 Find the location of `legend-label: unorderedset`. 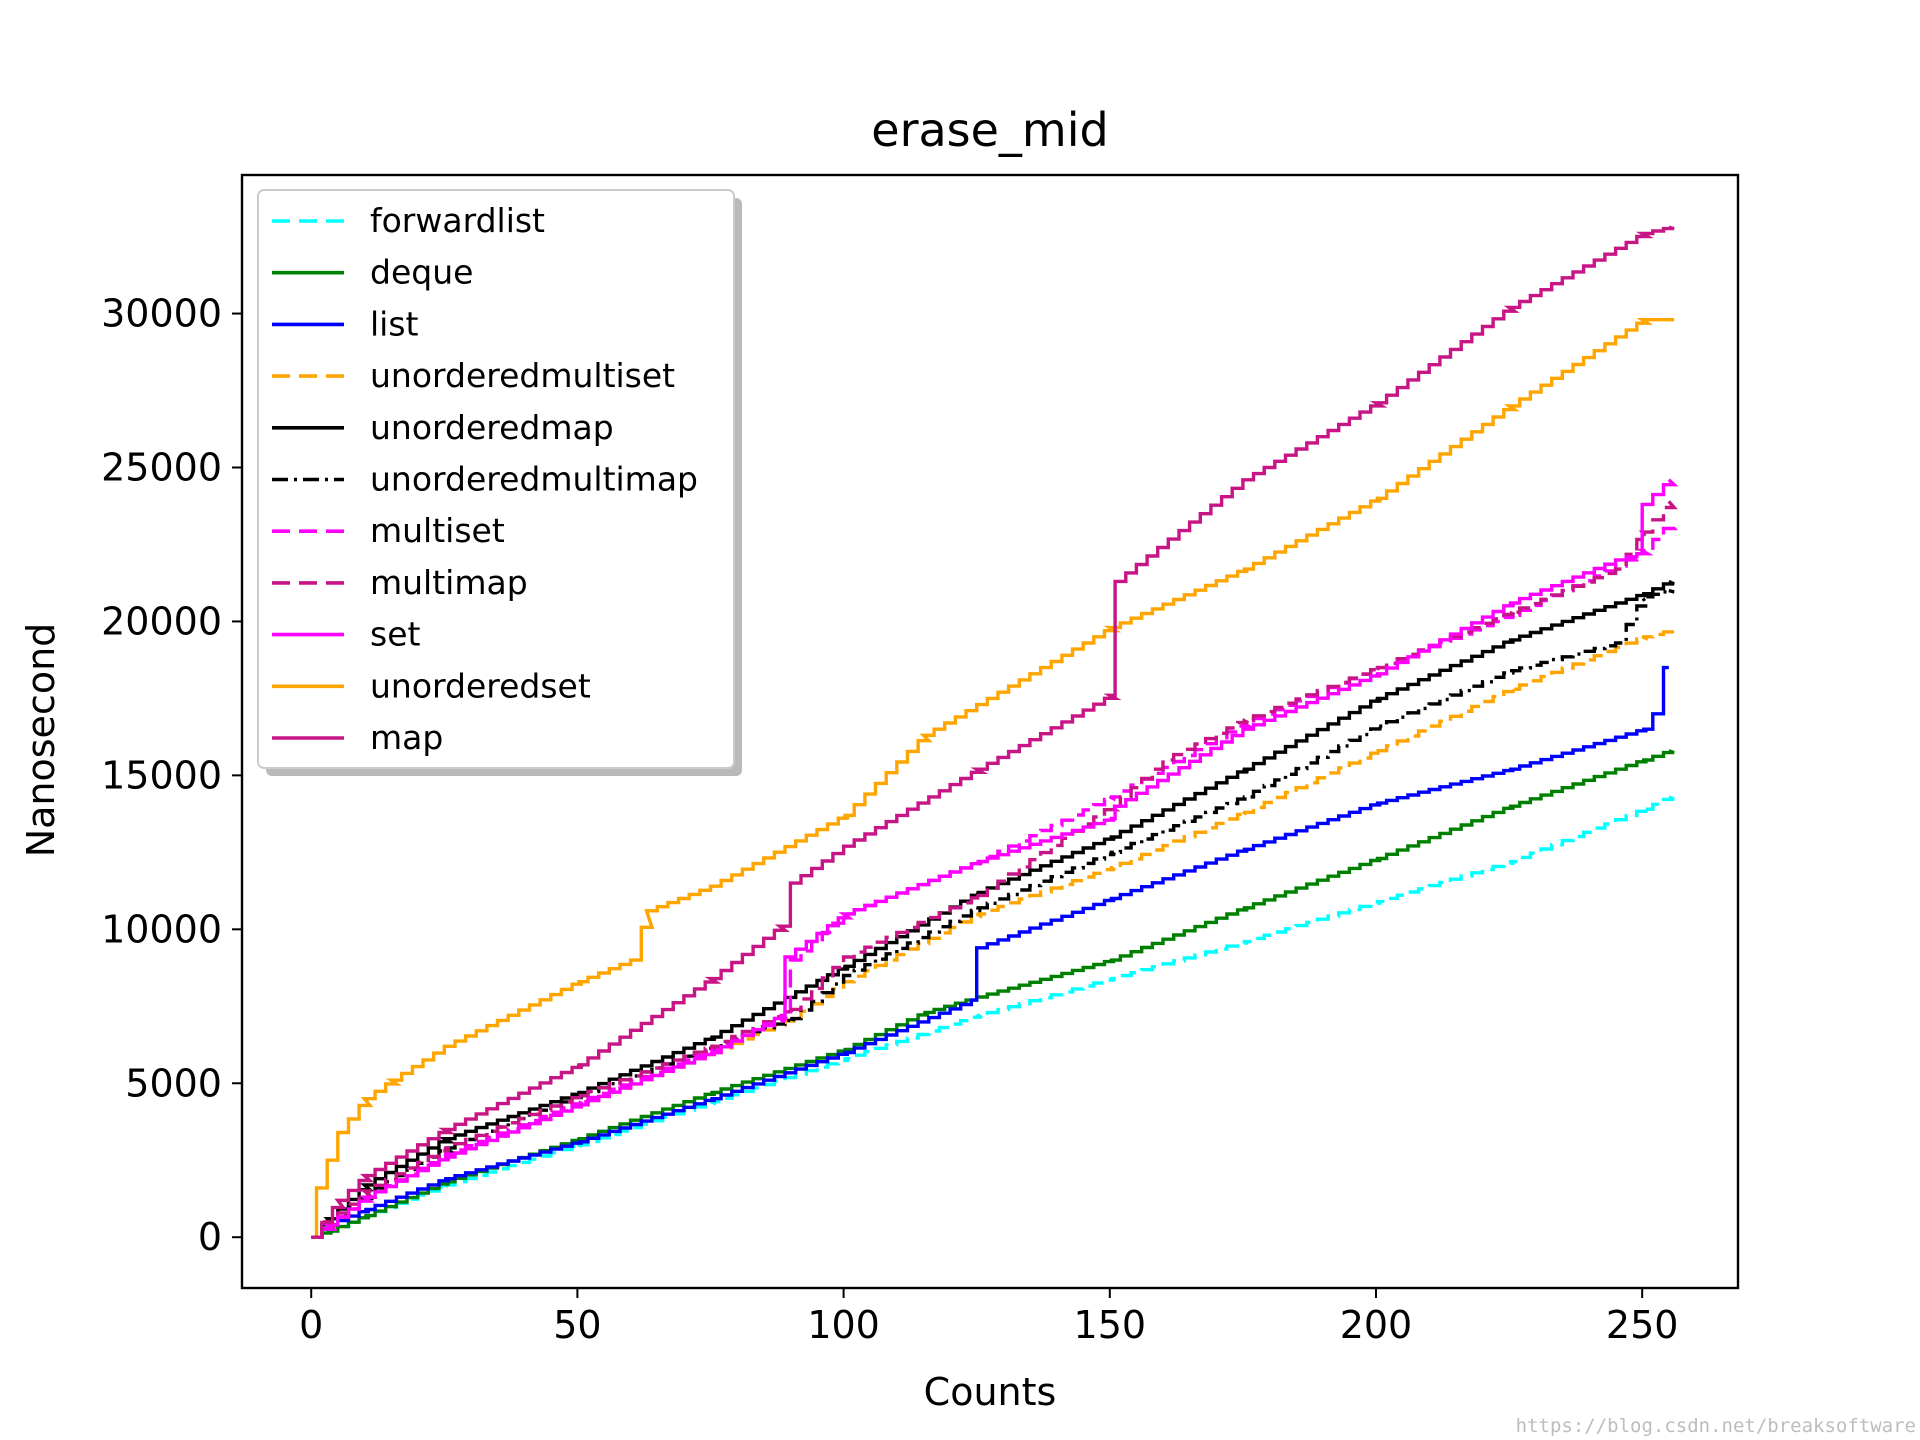

legend-label: unorderedset is located at coordinates (480, 685).